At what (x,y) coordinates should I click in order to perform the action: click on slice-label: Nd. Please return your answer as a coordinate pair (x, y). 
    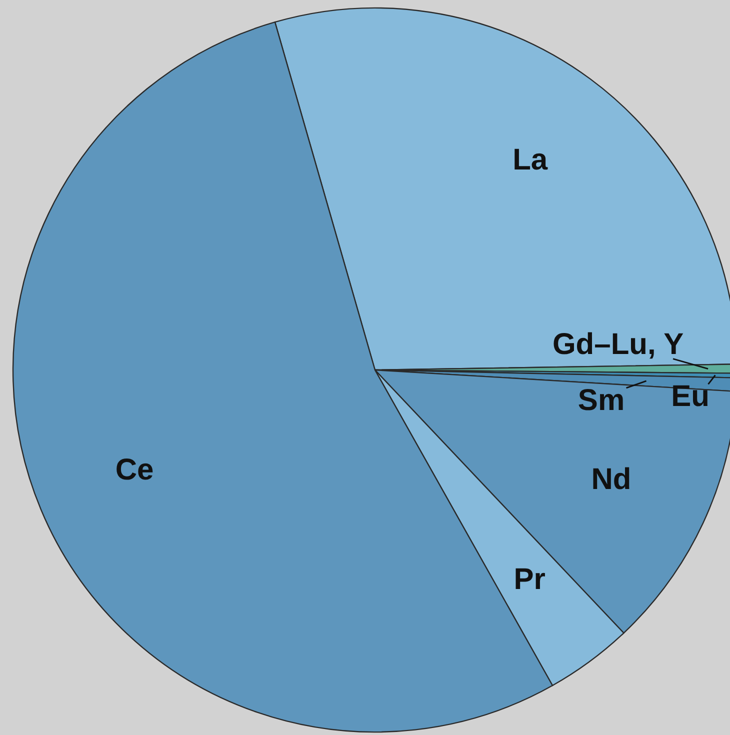
    Looking at the image, I should click on (611, 479).